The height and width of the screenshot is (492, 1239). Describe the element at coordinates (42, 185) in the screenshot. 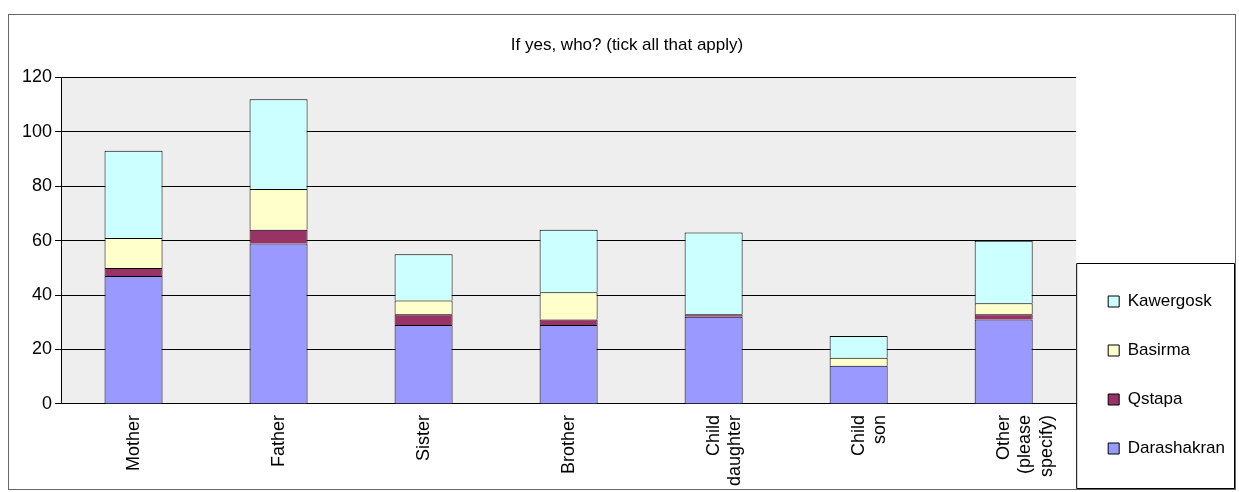

I see `y-tick-label: 80` at that location.